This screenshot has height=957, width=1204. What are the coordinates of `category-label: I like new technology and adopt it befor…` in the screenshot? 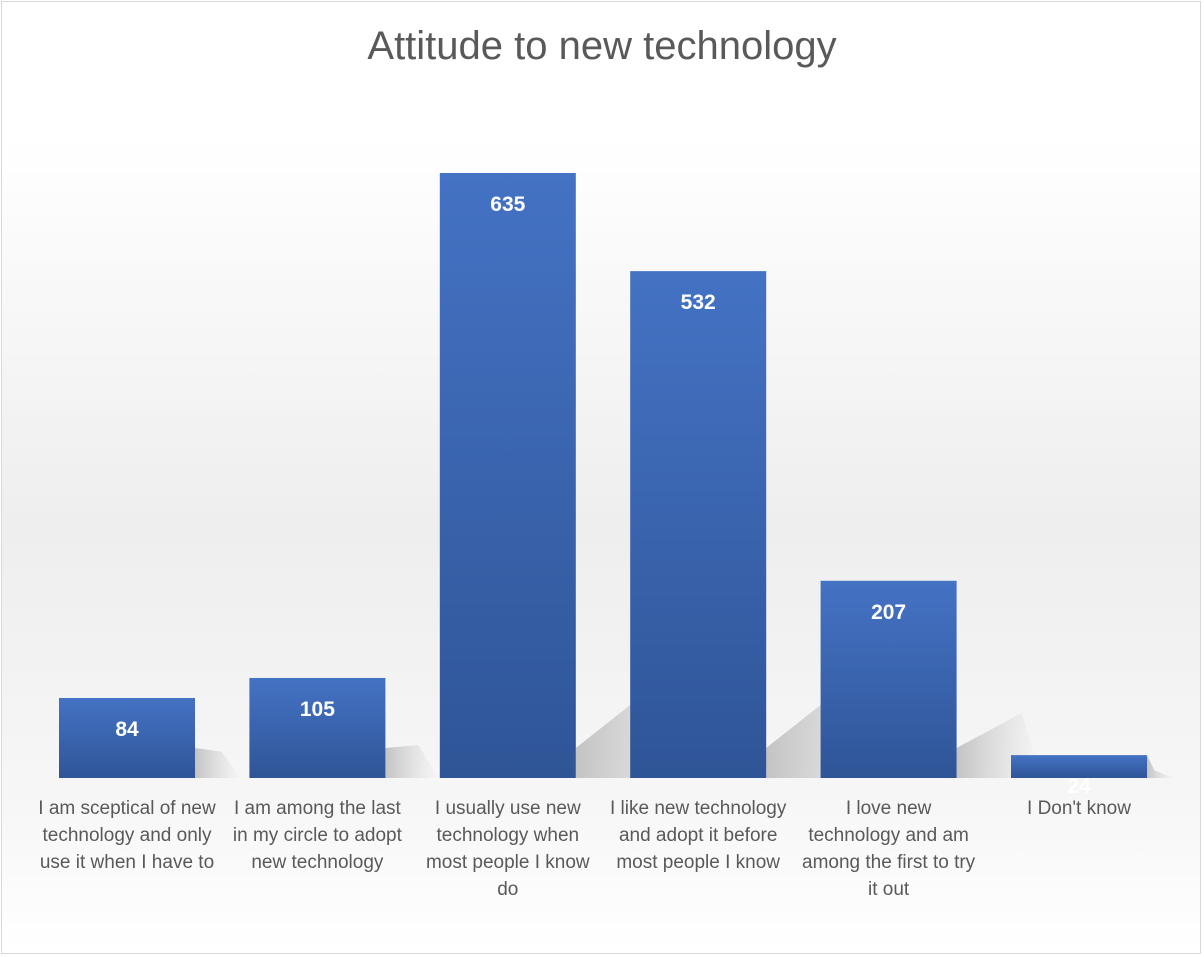 It's located at (698, 835).